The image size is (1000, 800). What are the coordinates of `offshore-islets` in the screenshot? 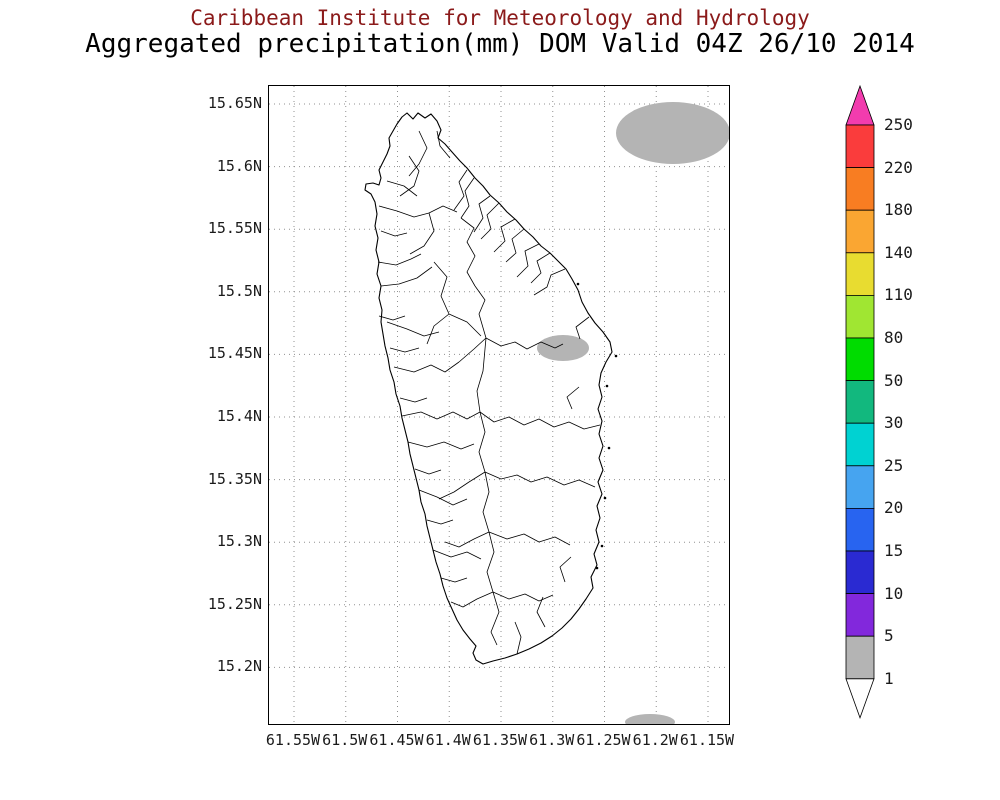 It's located at (597, 426).